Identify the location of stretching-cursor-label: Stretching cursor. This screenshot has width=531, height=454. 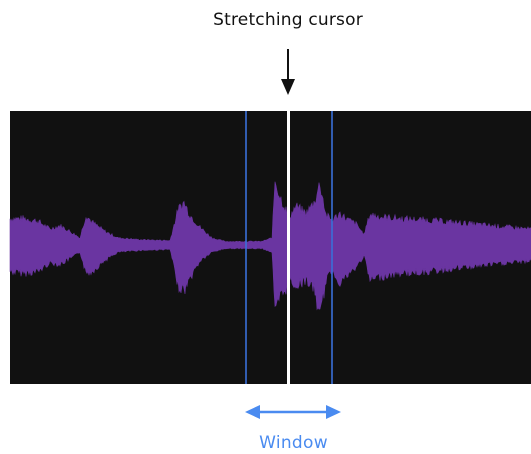
(288, 20).